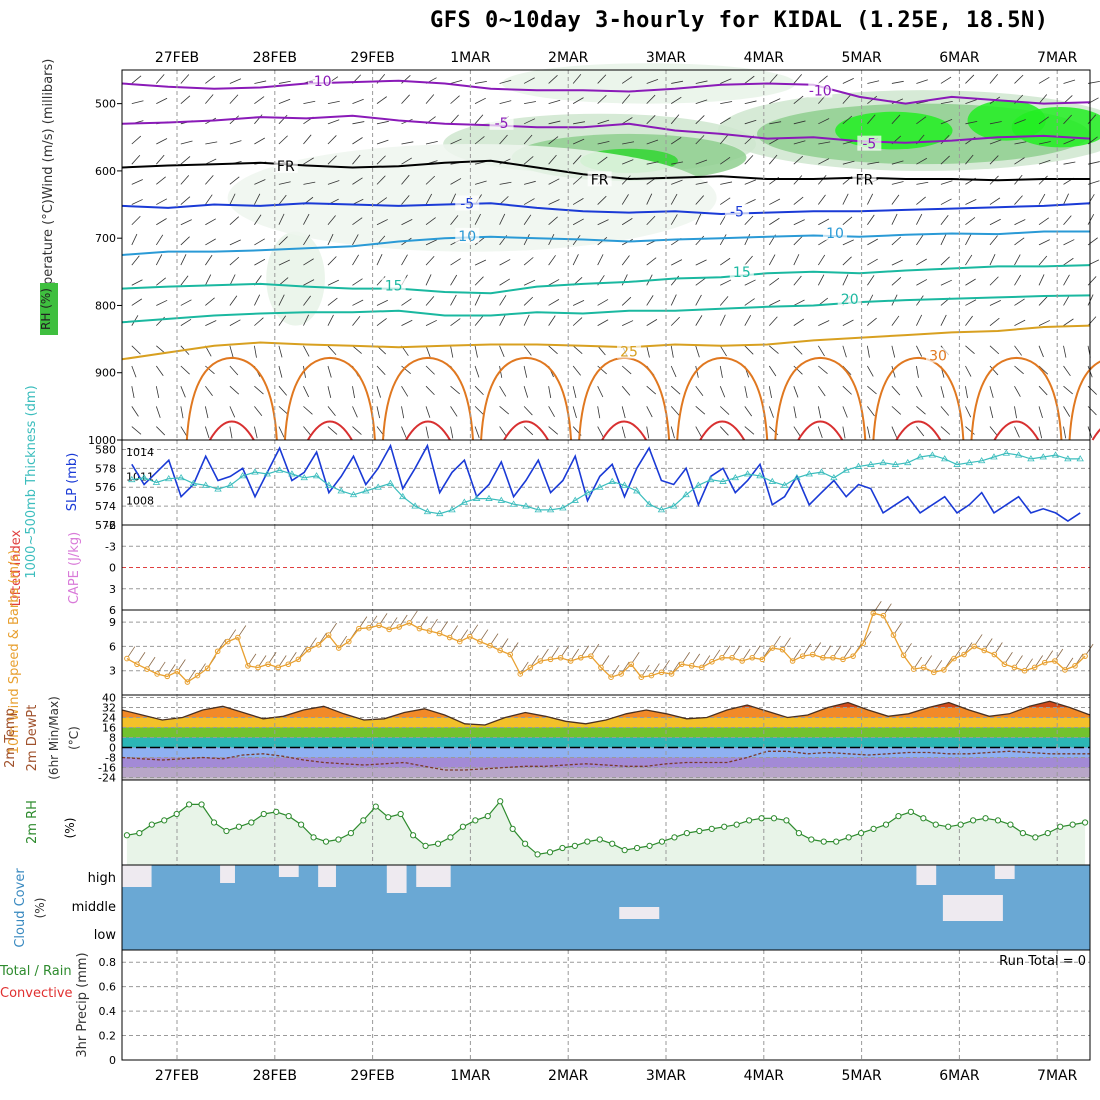 The height and width of the screenshot is (1100, 1100). I want to click on x-tick-label-bottom: 29FEB, so click(372, 1076).